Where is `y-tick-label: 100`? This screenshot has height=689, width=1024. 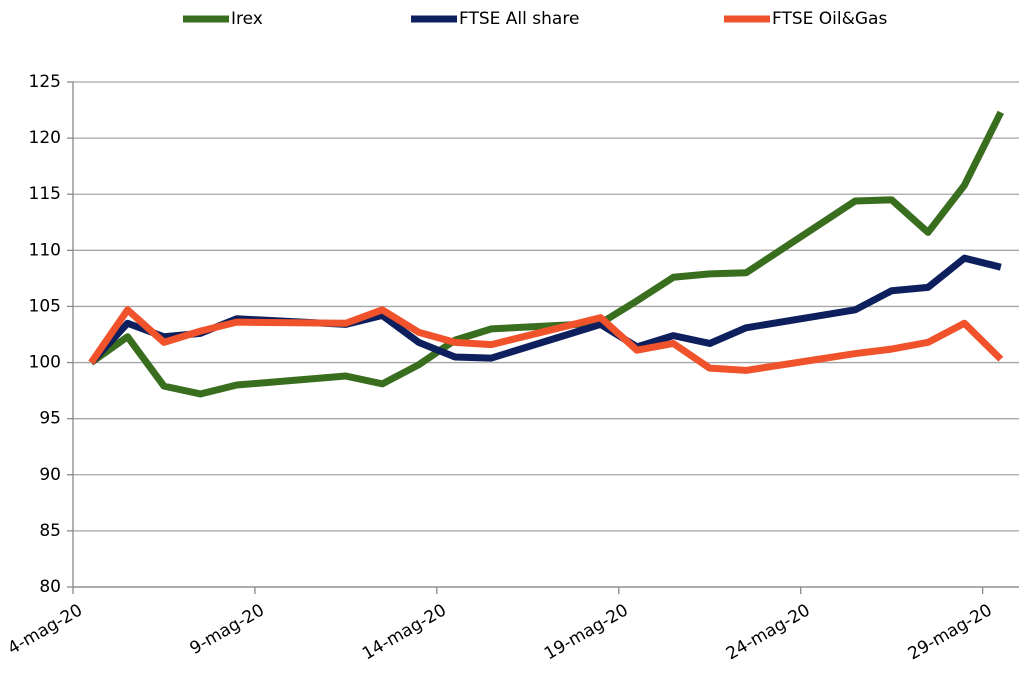 y-tick-label: 100 is located at coordinates (45, 363).